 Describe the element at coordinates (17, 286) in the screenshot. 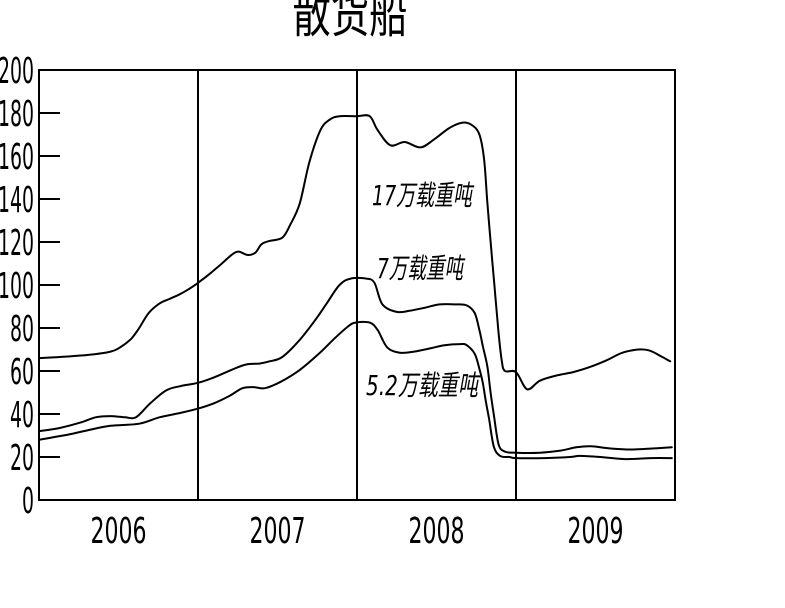

I see `y-tick-label: 100` at that location.